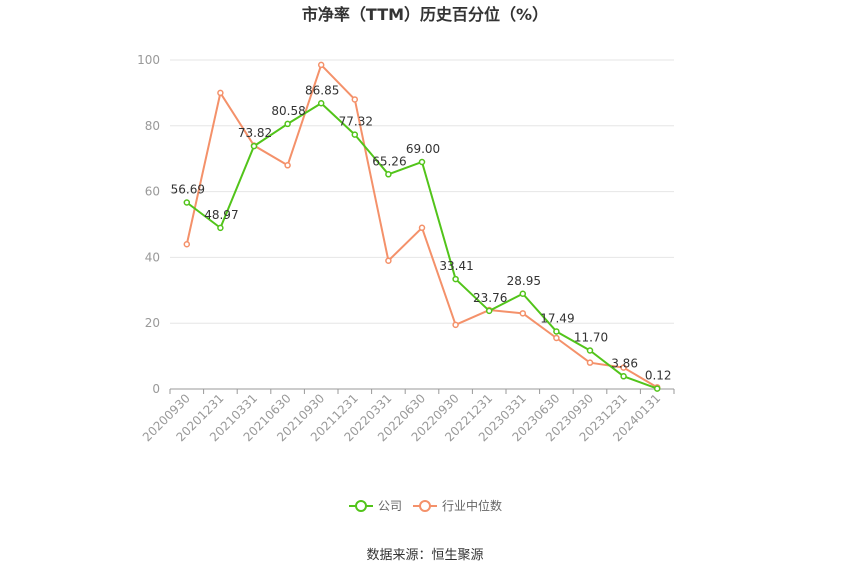 The height and width of the screenshot is (575, 850). Describe the element at coordinates (356, 122) in the screenshot. I see `data-label: 77.32` at that location.